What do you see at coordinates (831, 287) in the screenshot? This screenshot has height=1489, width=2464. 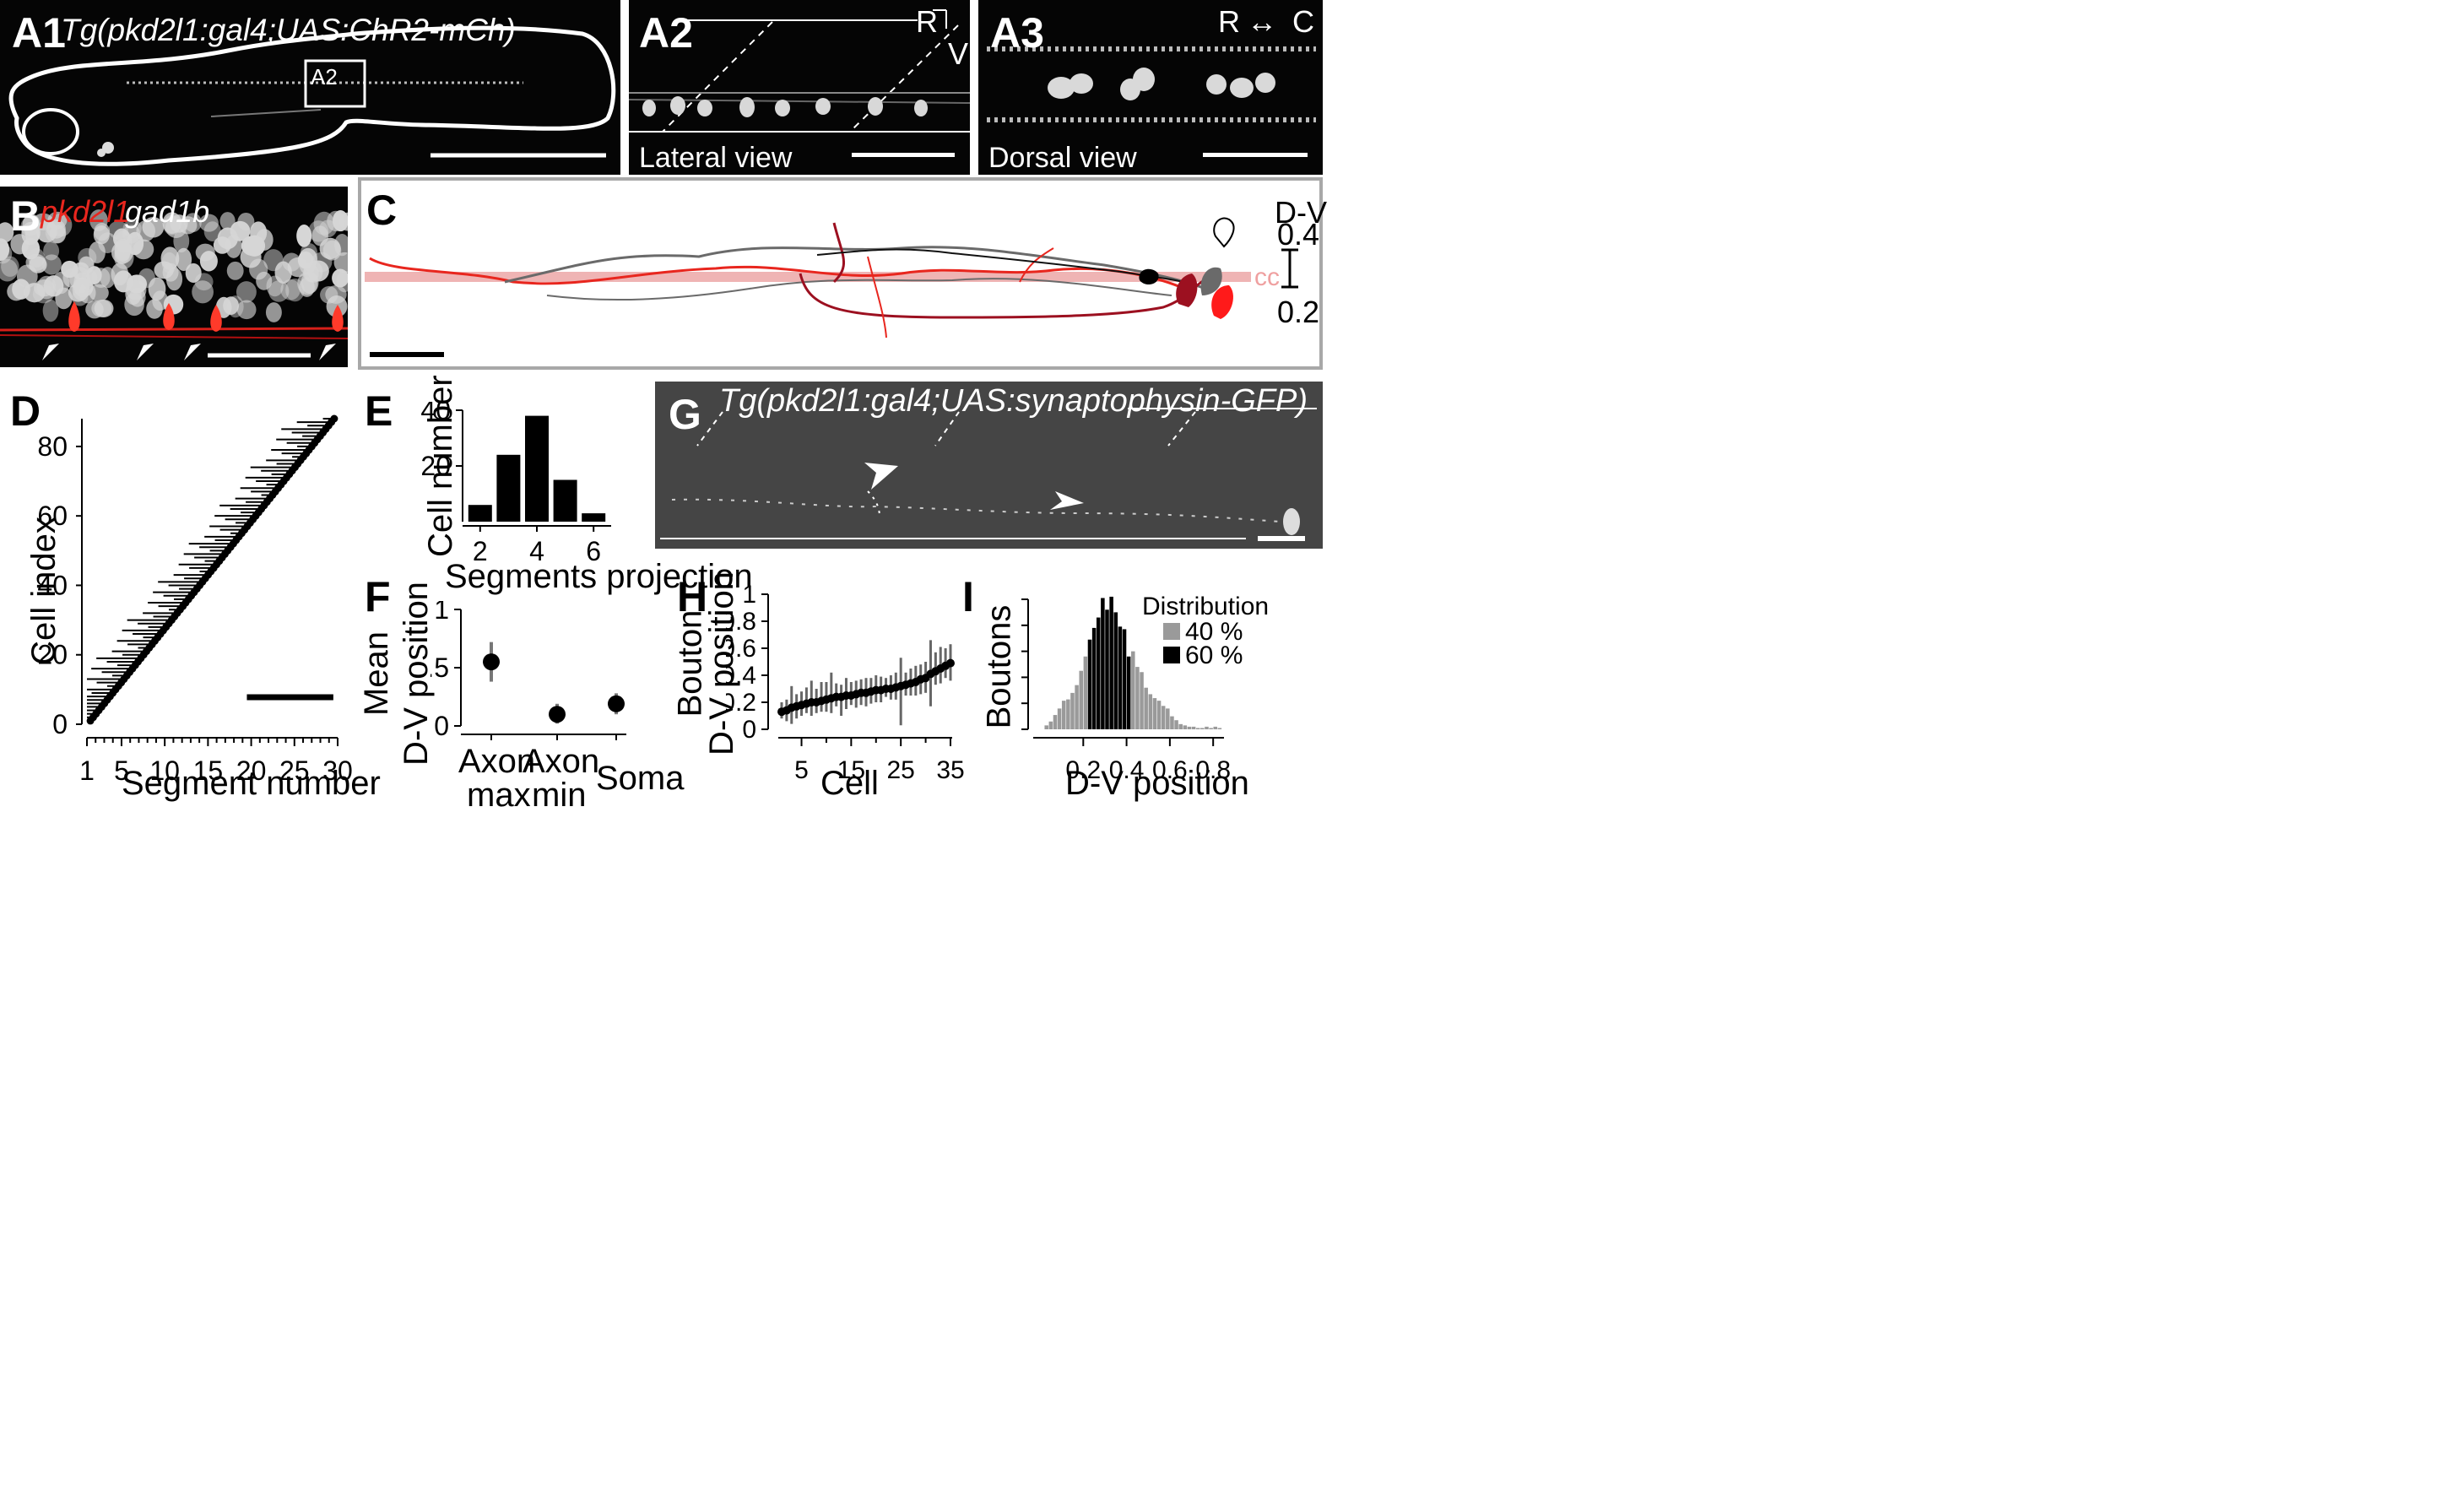 I see `c-tracings` at bounding box center [831, 287].